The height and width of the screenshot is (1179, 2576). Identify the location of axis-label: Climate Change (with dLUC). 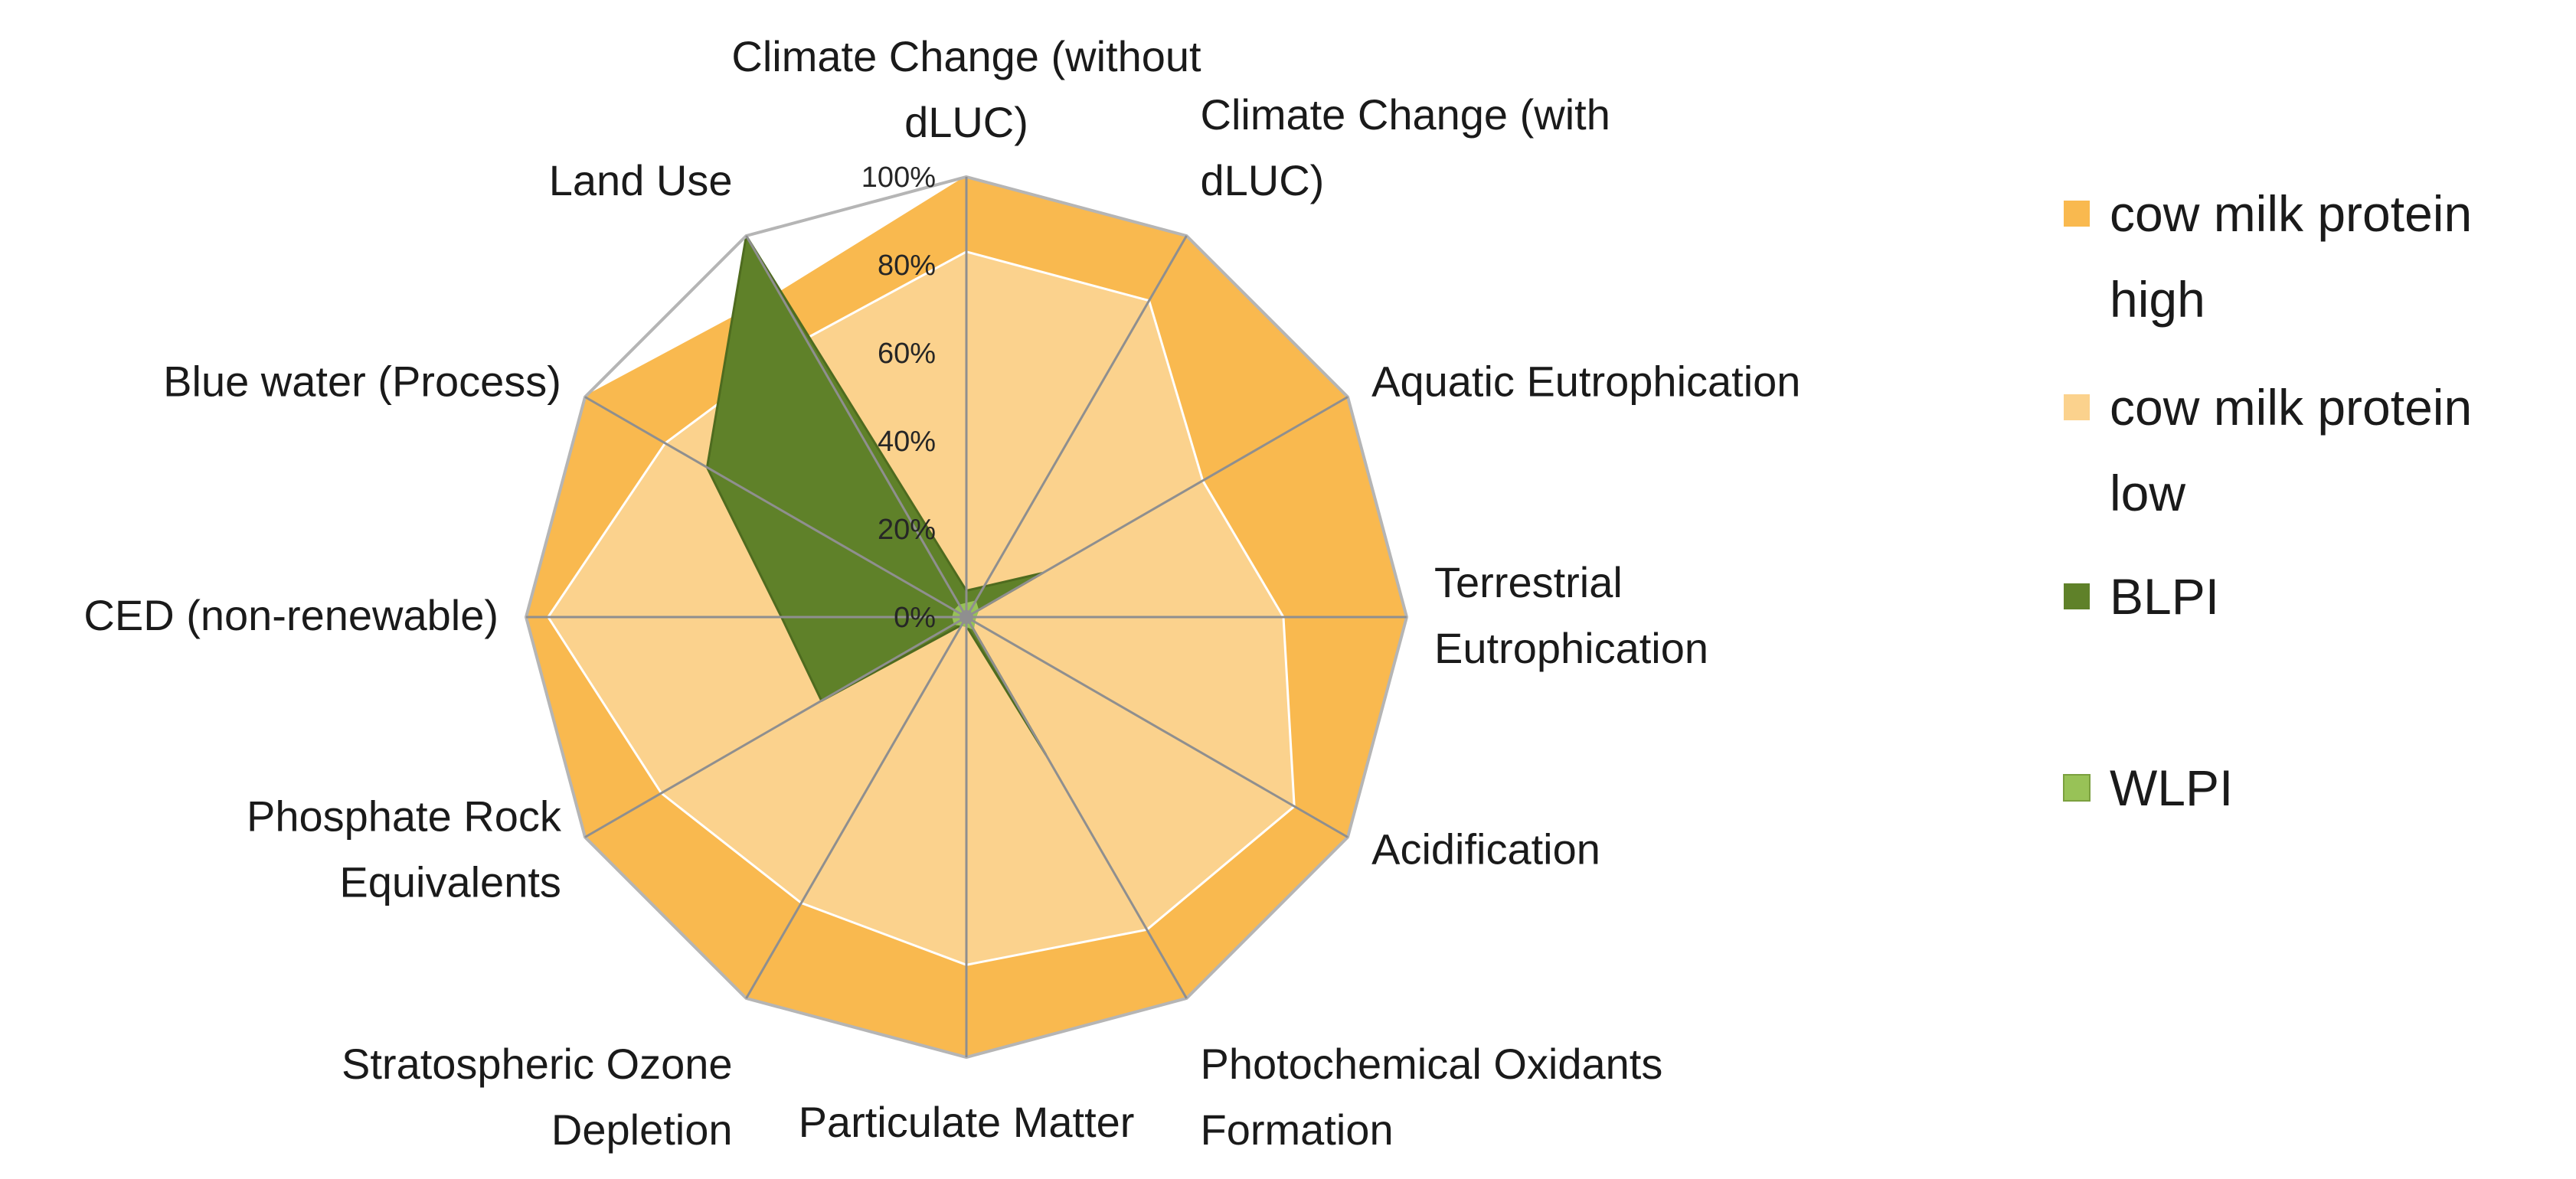
(1405, 147).